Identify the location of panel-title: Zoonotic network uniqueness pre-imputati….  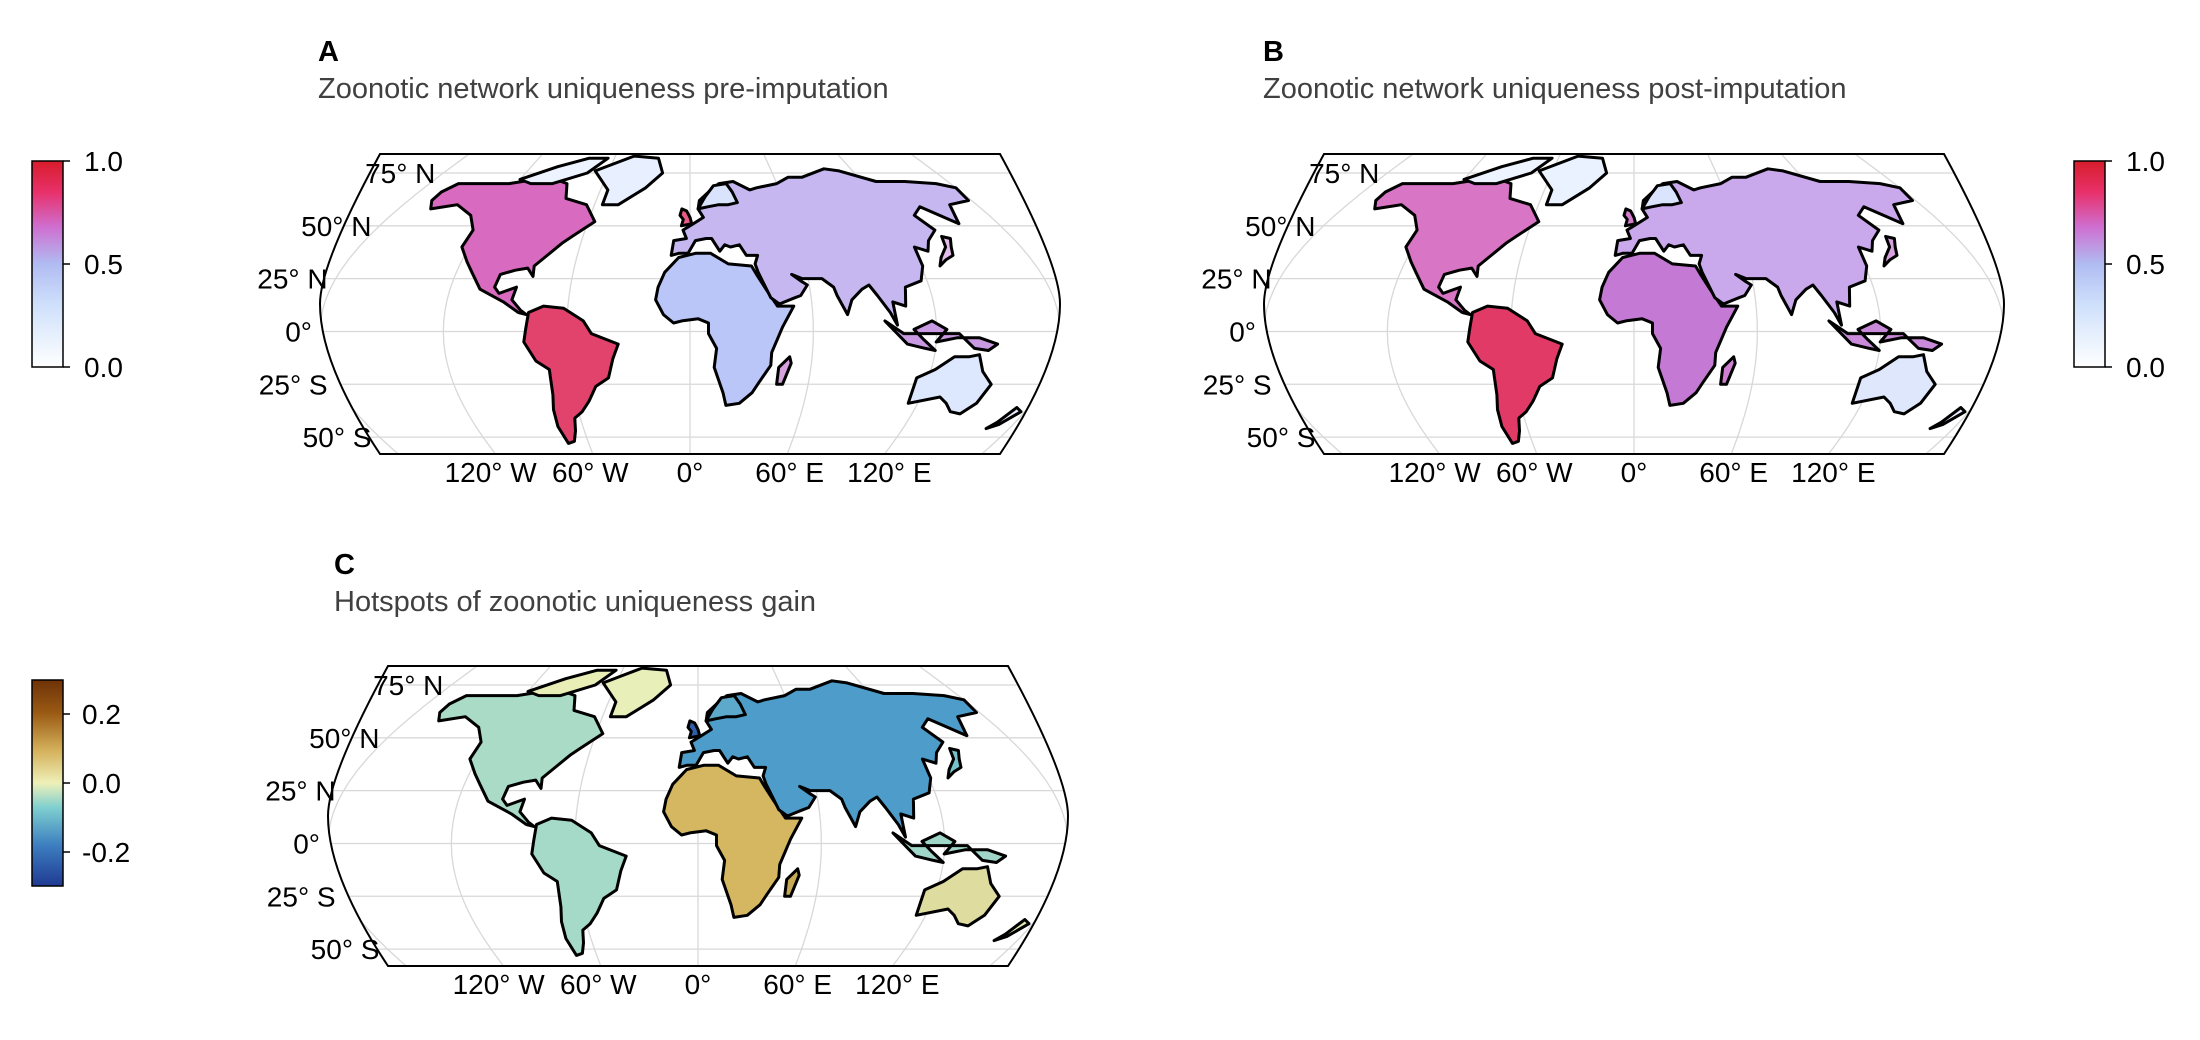
(603, 89).